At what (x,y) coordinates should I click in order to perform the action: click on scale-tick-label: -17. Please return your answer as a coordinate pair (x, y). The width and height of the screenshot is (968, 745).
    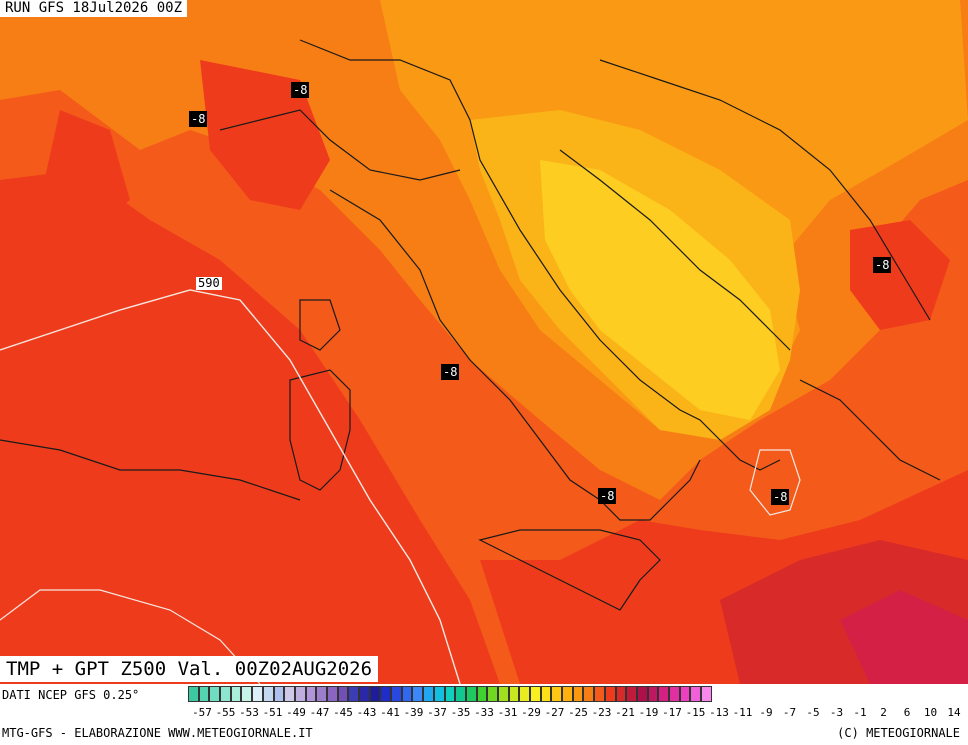
    Looking at the image, I should click on (672, 712).